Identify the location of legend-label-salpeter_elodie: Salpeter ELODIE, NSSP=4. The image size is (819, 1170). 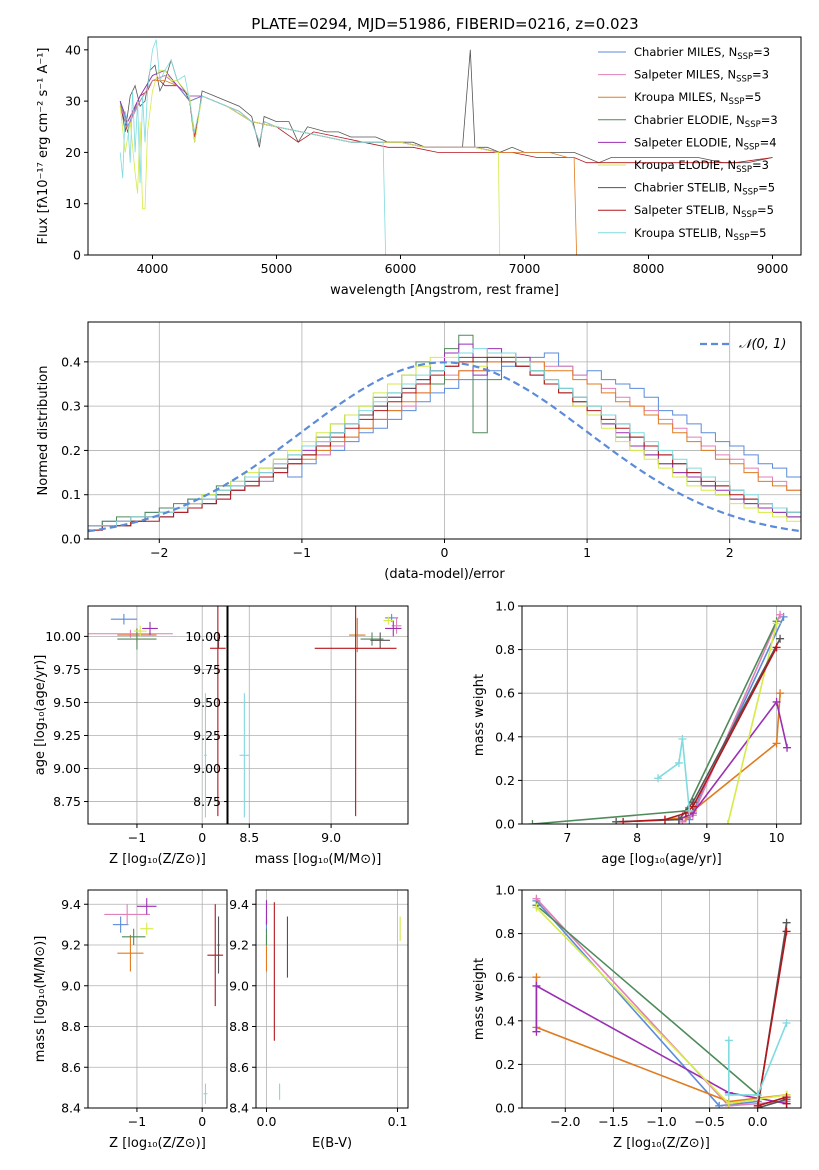
(705, 143).